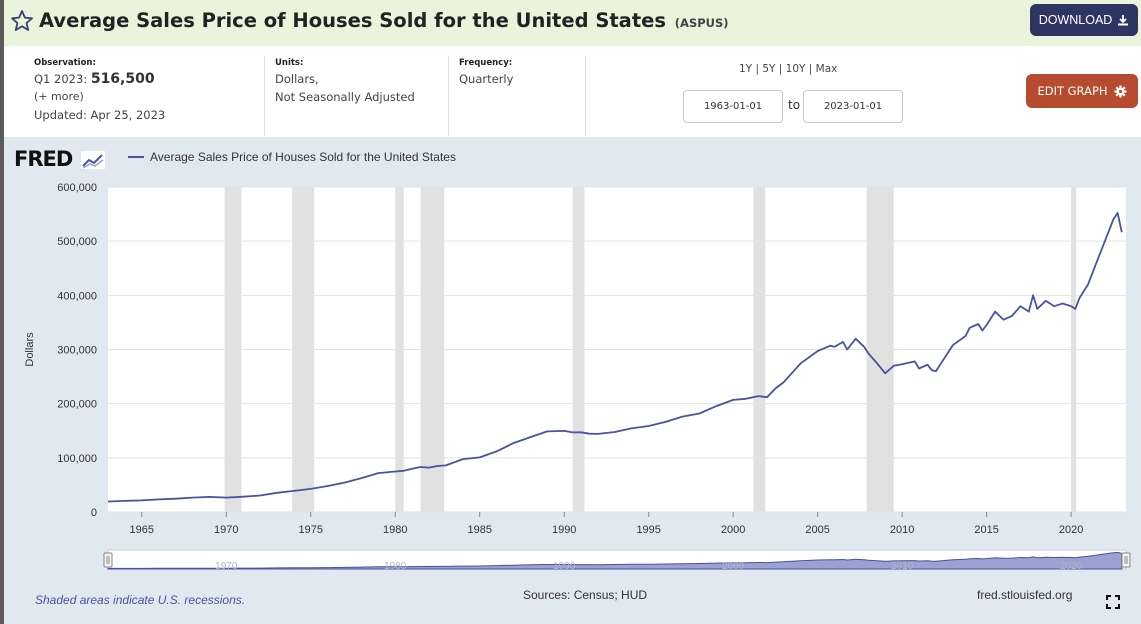 The width and height of the screenshot is (1141, 624). I want to click on y-tick-label: 0, so click(94, 513).